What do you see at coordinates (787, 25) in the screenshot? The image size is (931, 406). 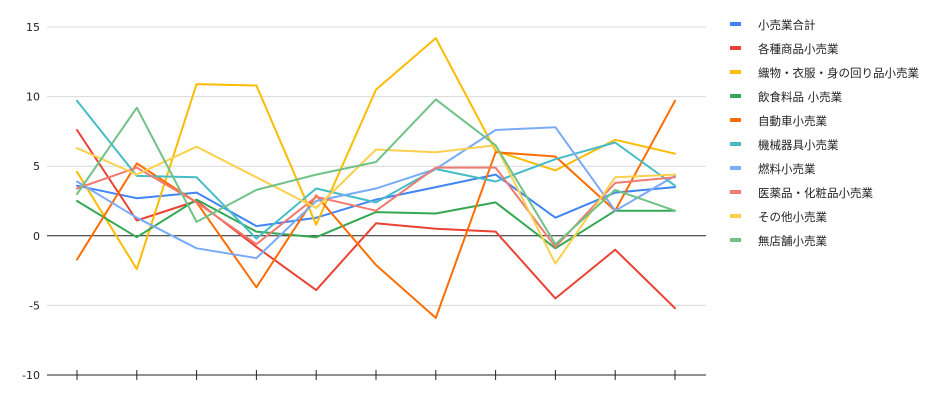 I see `legend-label: 小売業合計` at bounding box center [787, 25].